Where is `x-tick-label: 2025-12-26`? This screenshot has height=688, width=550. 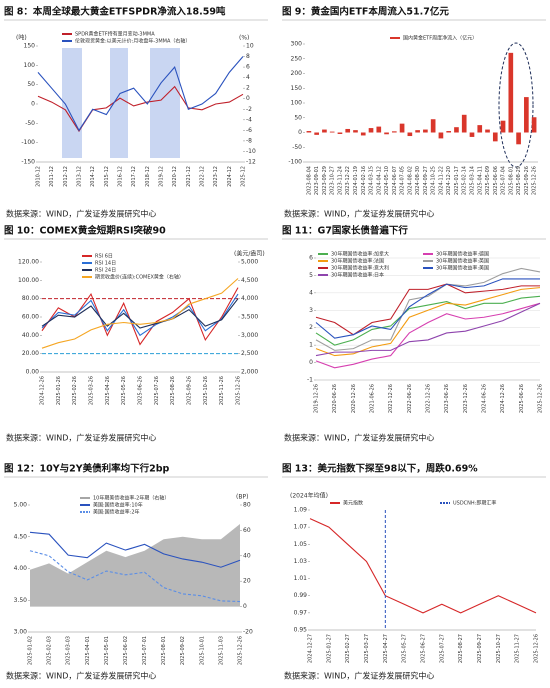 x-tick-label: 2025-12-26 is located at coordinates (241, 650).